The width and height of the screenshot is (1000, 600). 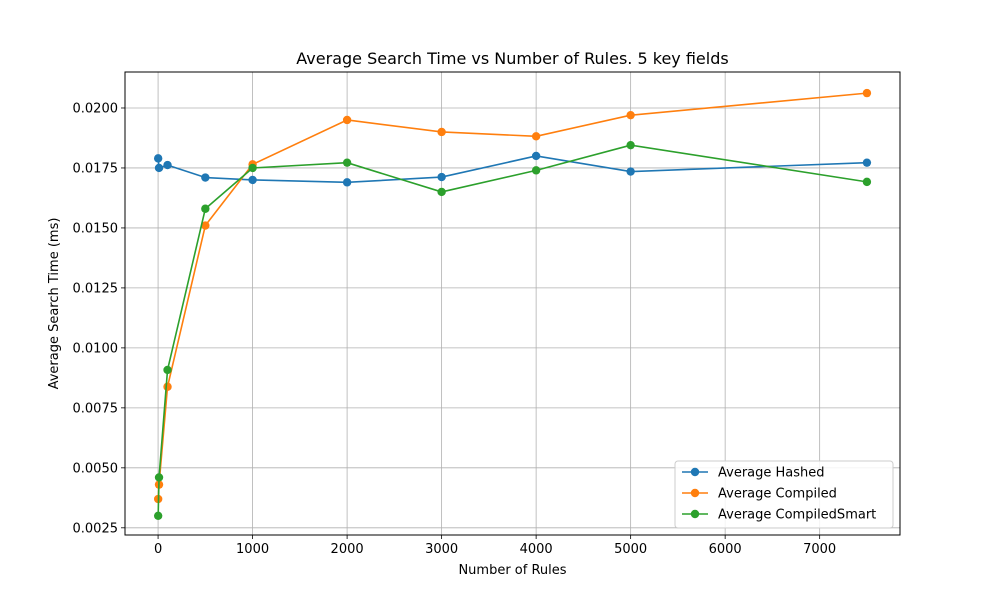 I want to click on legend-label: Average CompiledSmart, so click(x=797, y=515).